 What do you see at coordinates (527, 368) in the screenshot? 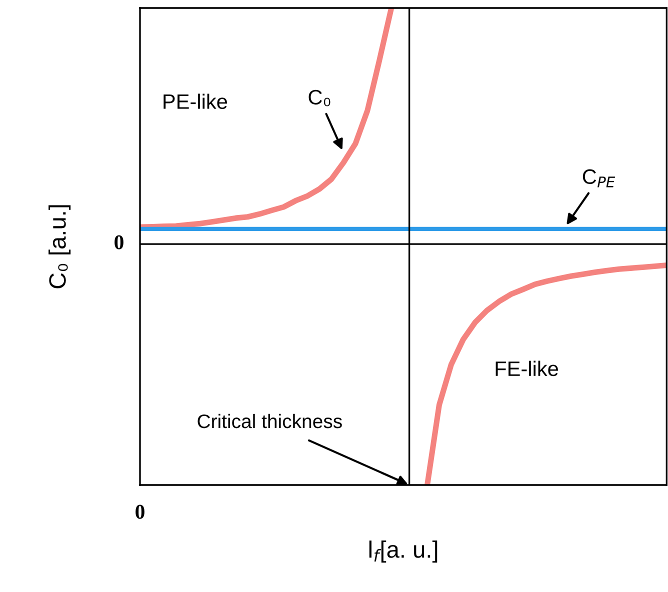
I see `annotation: FE-like` at bounding box center [527, 368].